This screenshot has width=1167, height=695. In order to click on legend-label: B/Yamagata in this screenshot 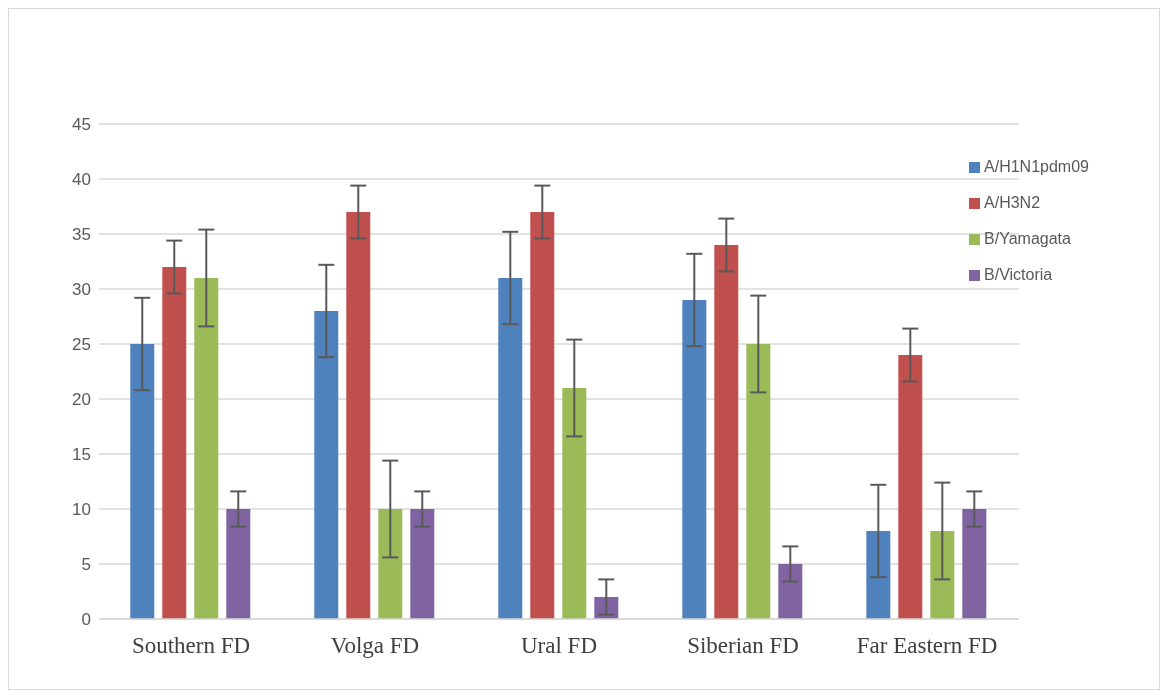, I will do `click(1027, 238)`.